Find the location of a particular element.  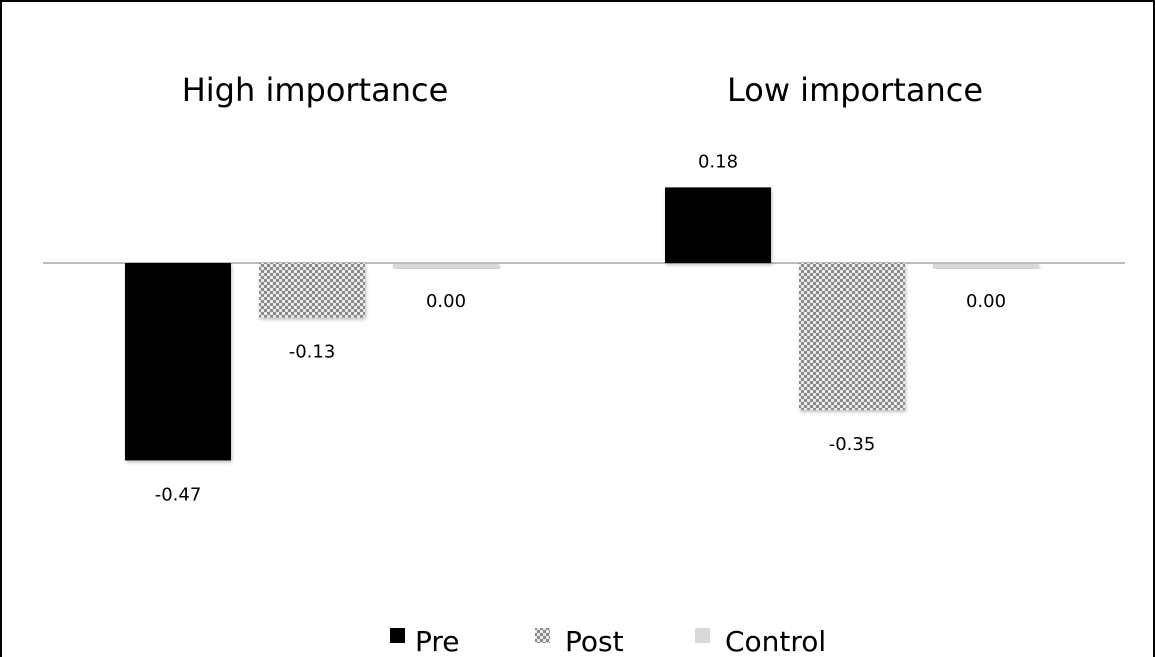

data-label-control-low-importance: 0.00 is located at coordinates (986, 301).